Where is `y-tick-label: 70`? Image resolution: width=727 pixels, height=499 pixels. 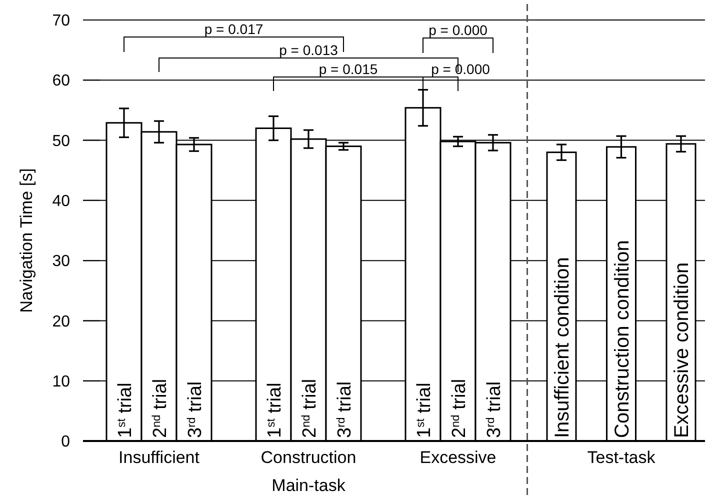 y-tick-label: 70 is located at coordinates (61, 21).